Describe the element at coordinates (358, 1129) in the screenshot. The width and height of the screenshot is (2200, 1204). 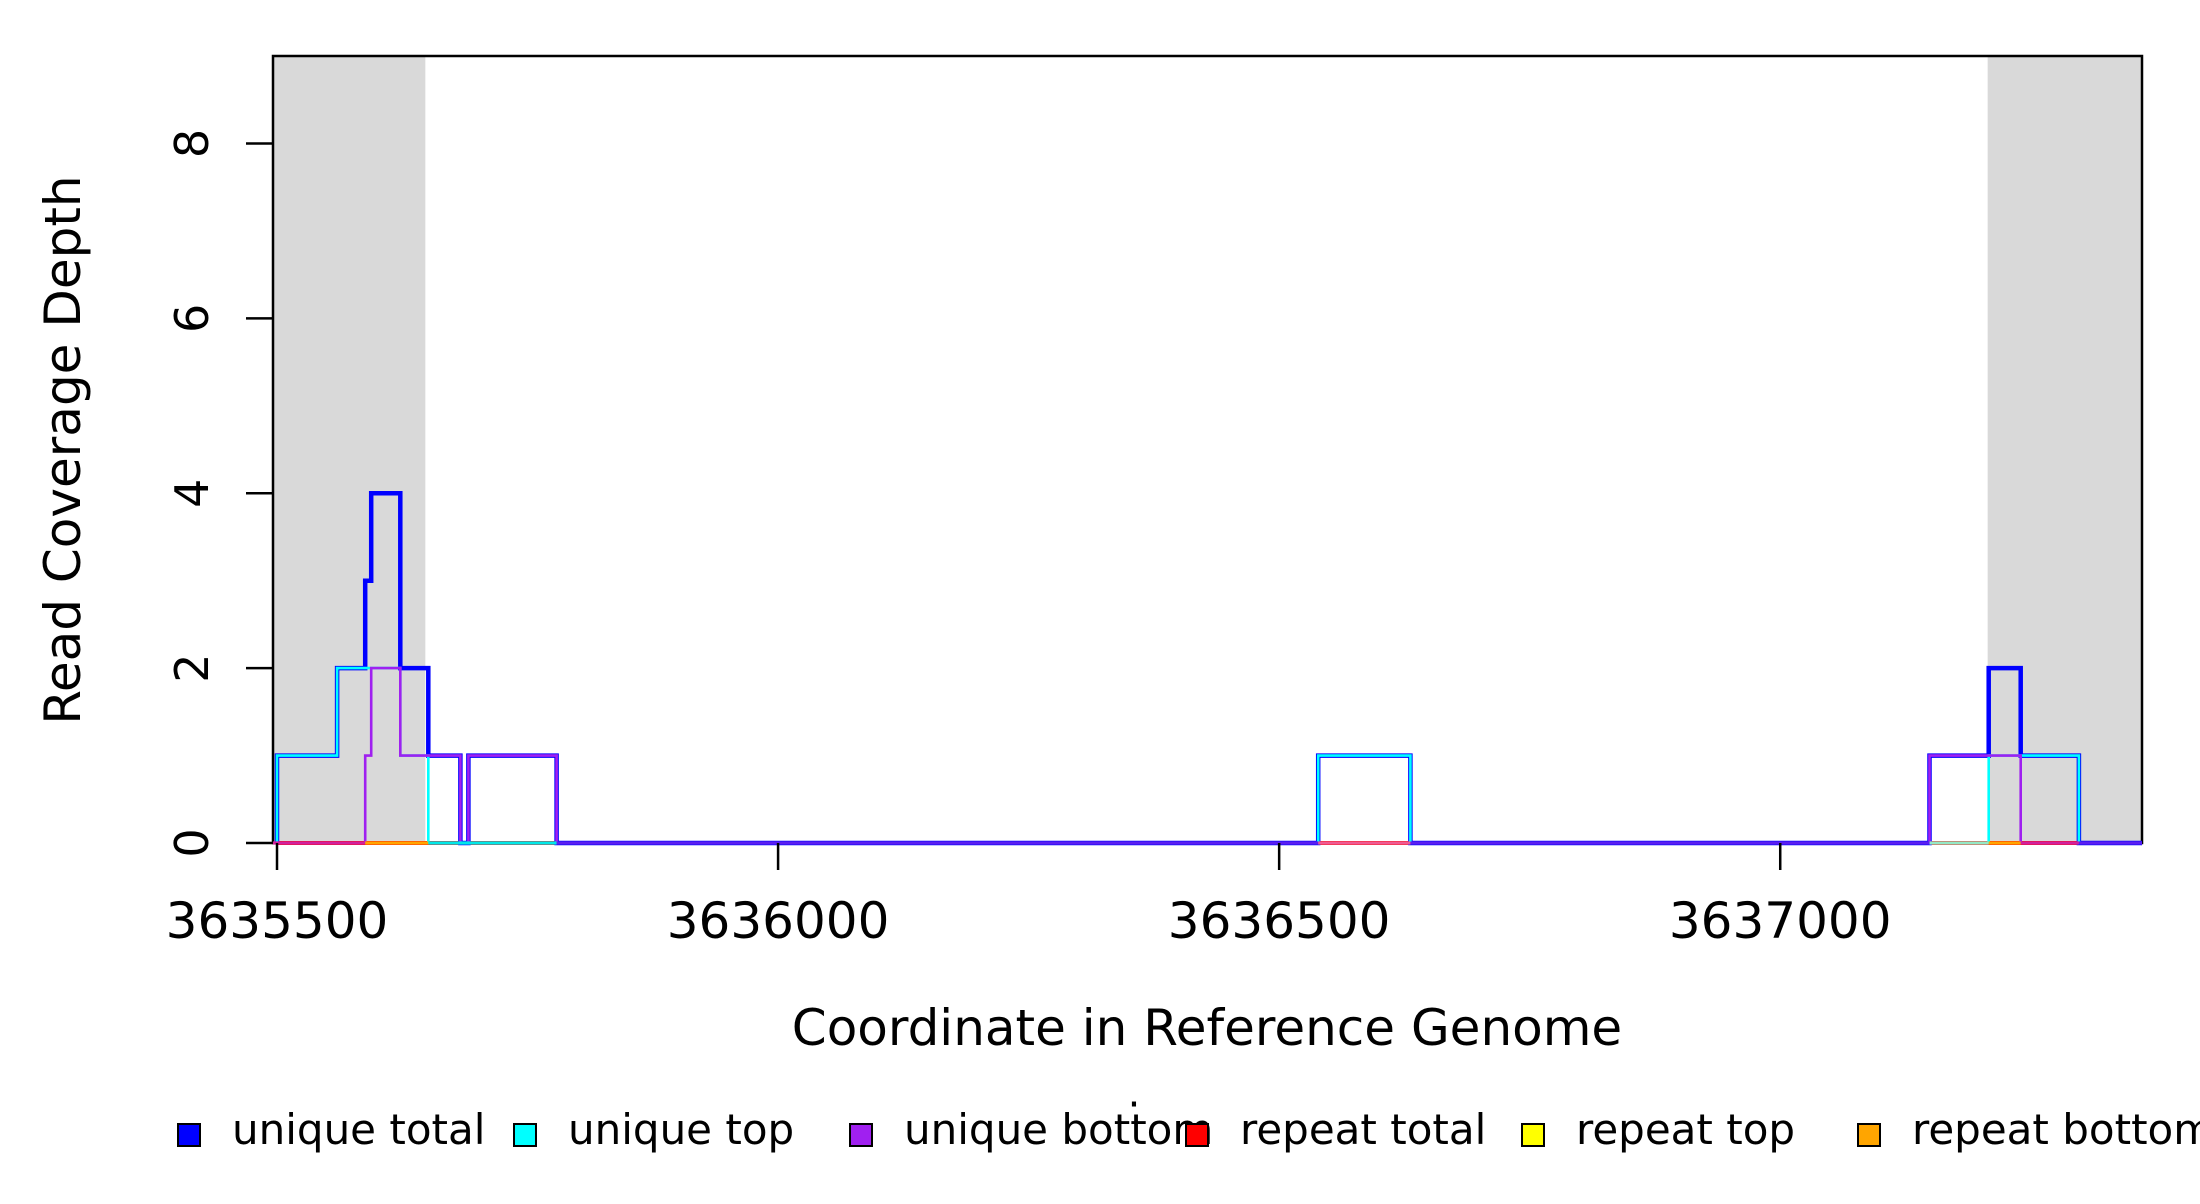
I see `legend-label-unique-total: unique total` at that location.